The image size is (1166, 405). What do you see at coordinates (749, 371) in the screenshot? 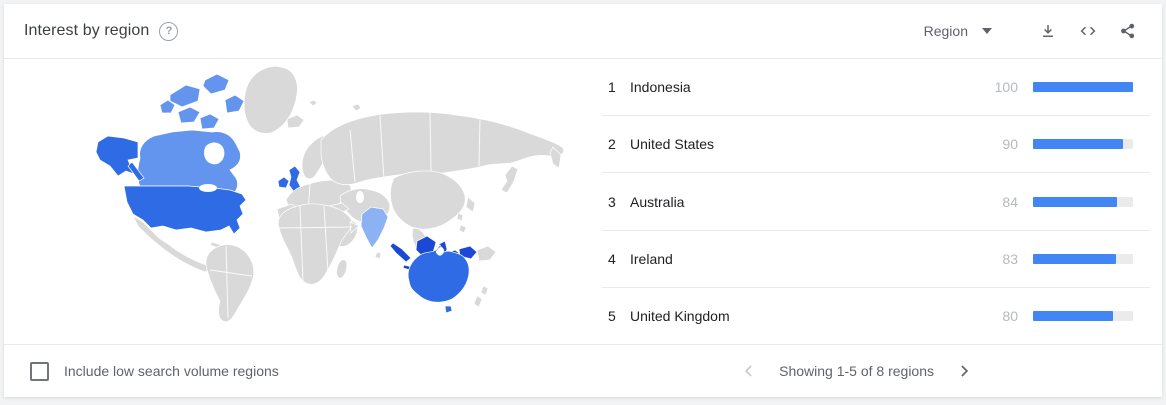
I see `pagination-prev-icon` at bounding box center [749, 371].